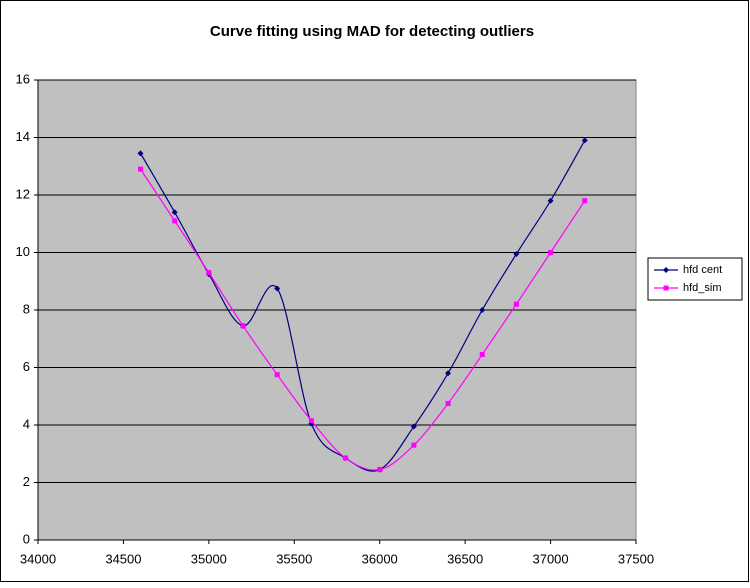 Image resolution: width=750 pixels, height=588 pixels. Describe the element at coordinates (209, 558) in the screenshot. I see `x-tick-label: 35000` at that location.